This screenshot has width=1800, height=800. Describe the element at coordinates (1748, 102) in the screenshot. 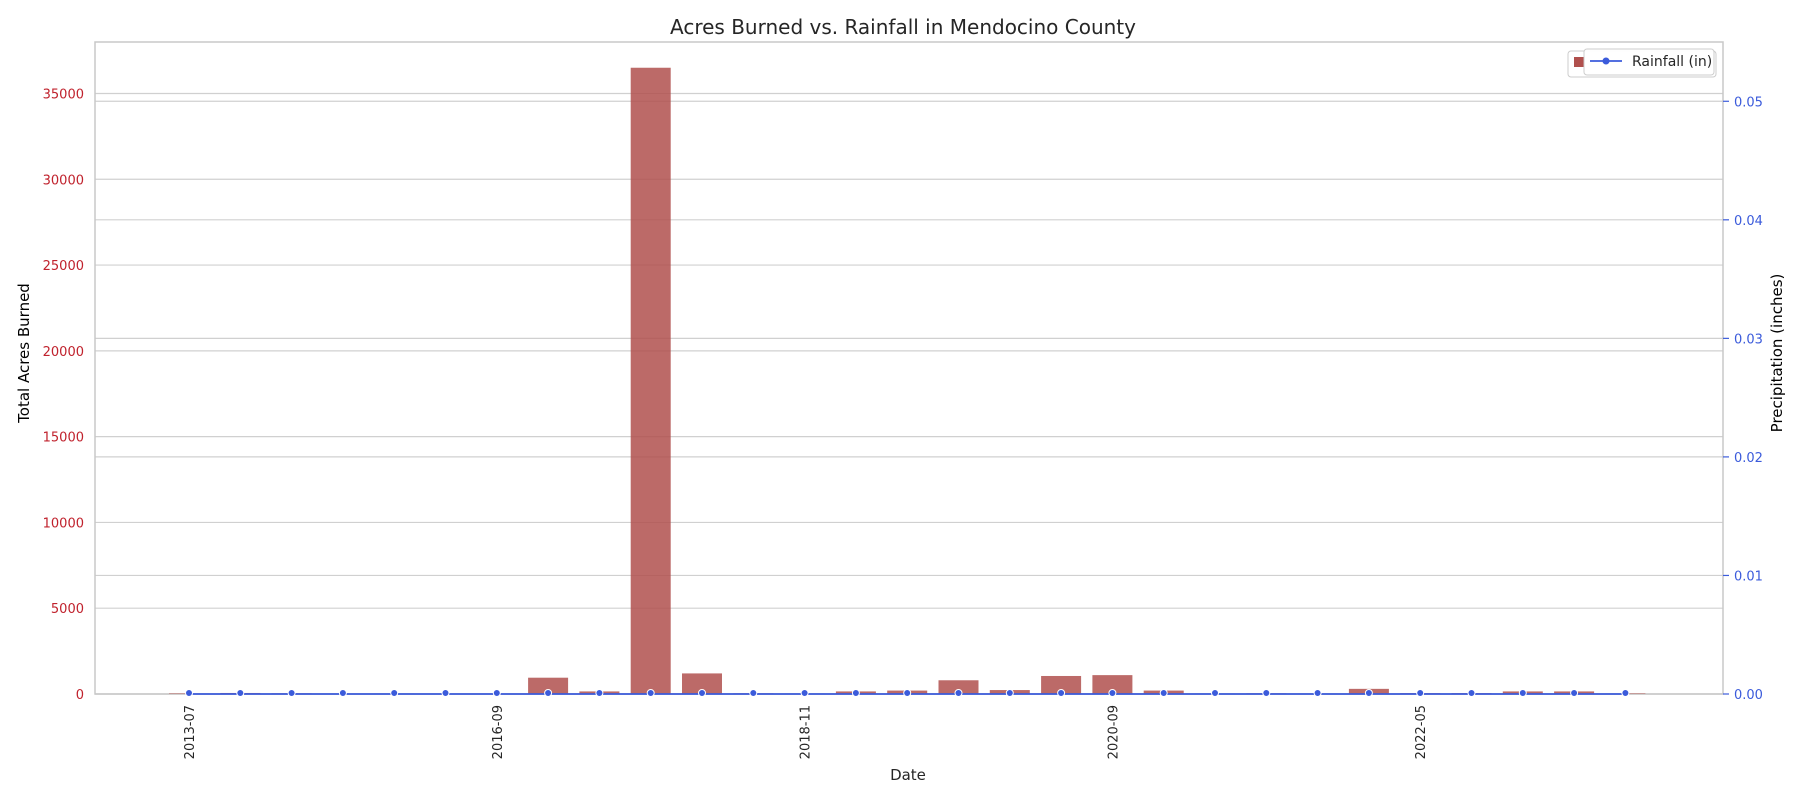

I see `right-tick-label: 0.05` at that location.